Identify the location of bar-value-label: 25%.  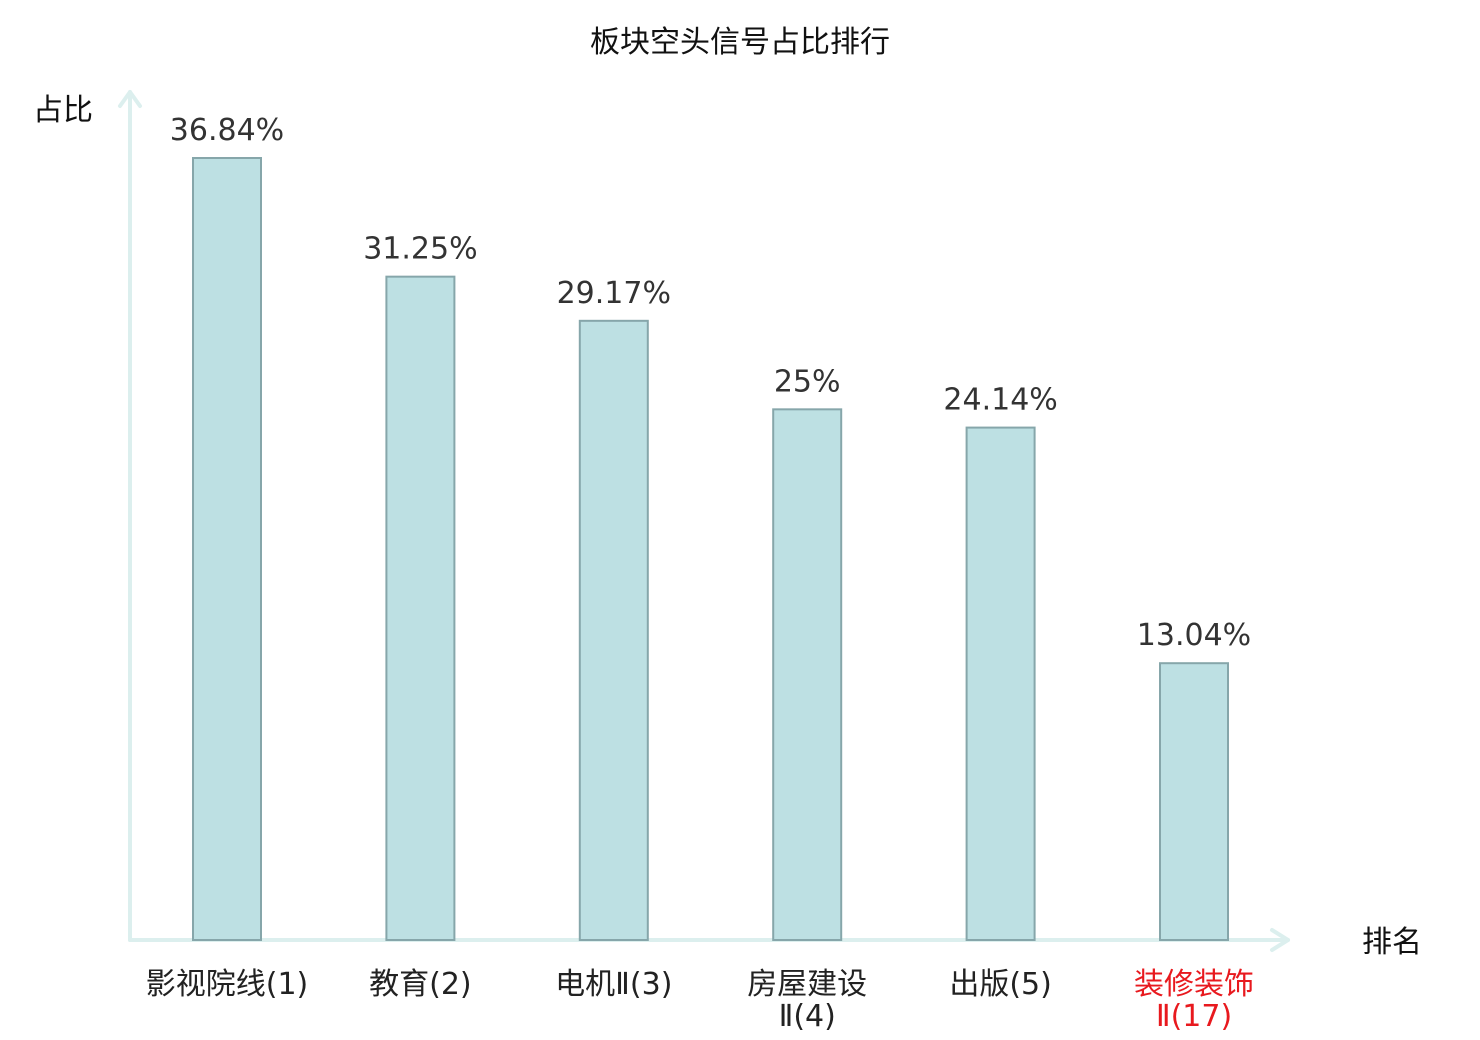
(807, 381).